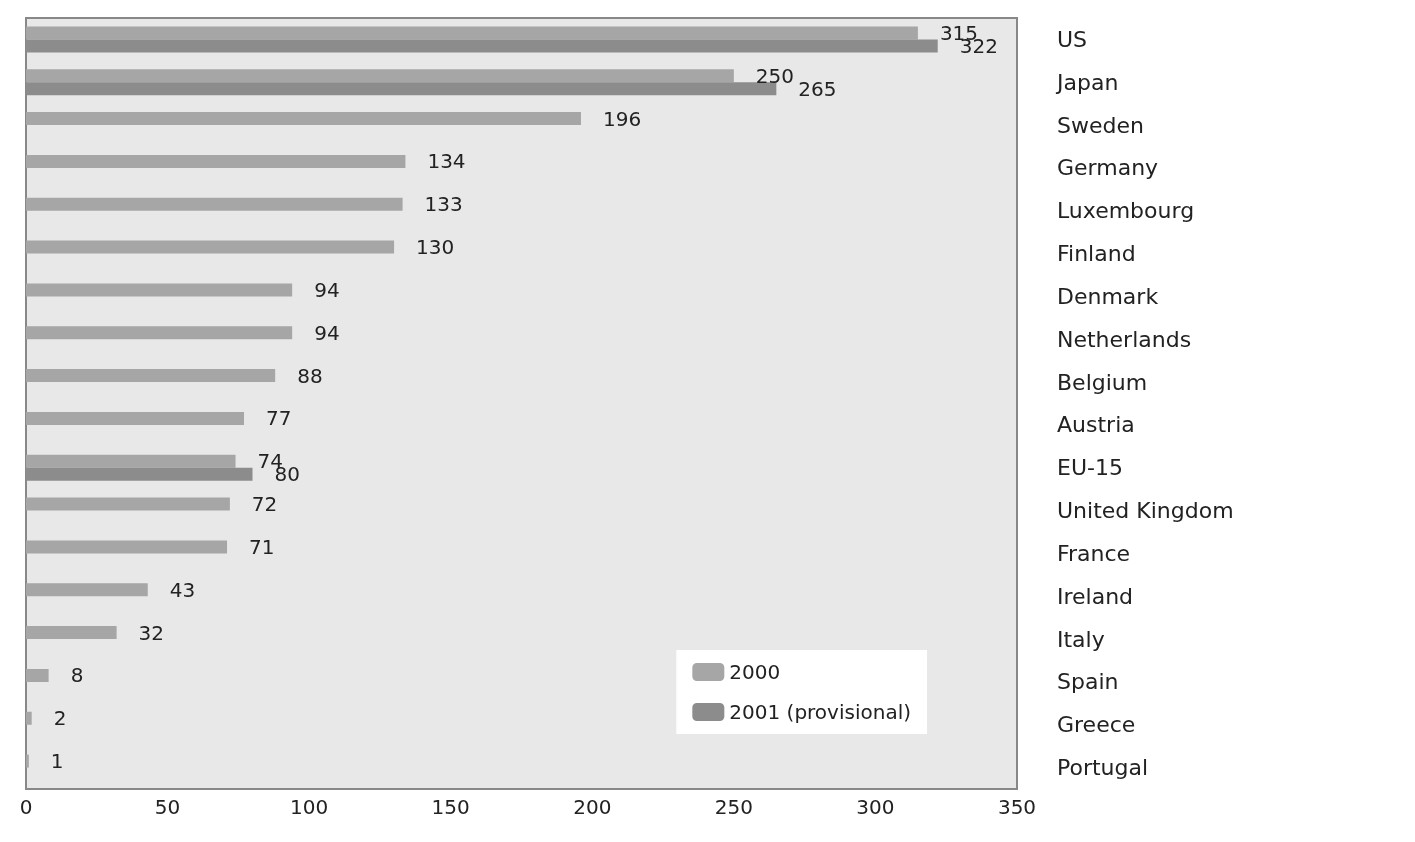 This screenshot has height=842, width=1415. Describe the element at coordinates (77, 675) in the screenshot. I see `data-label: 8` at that location.